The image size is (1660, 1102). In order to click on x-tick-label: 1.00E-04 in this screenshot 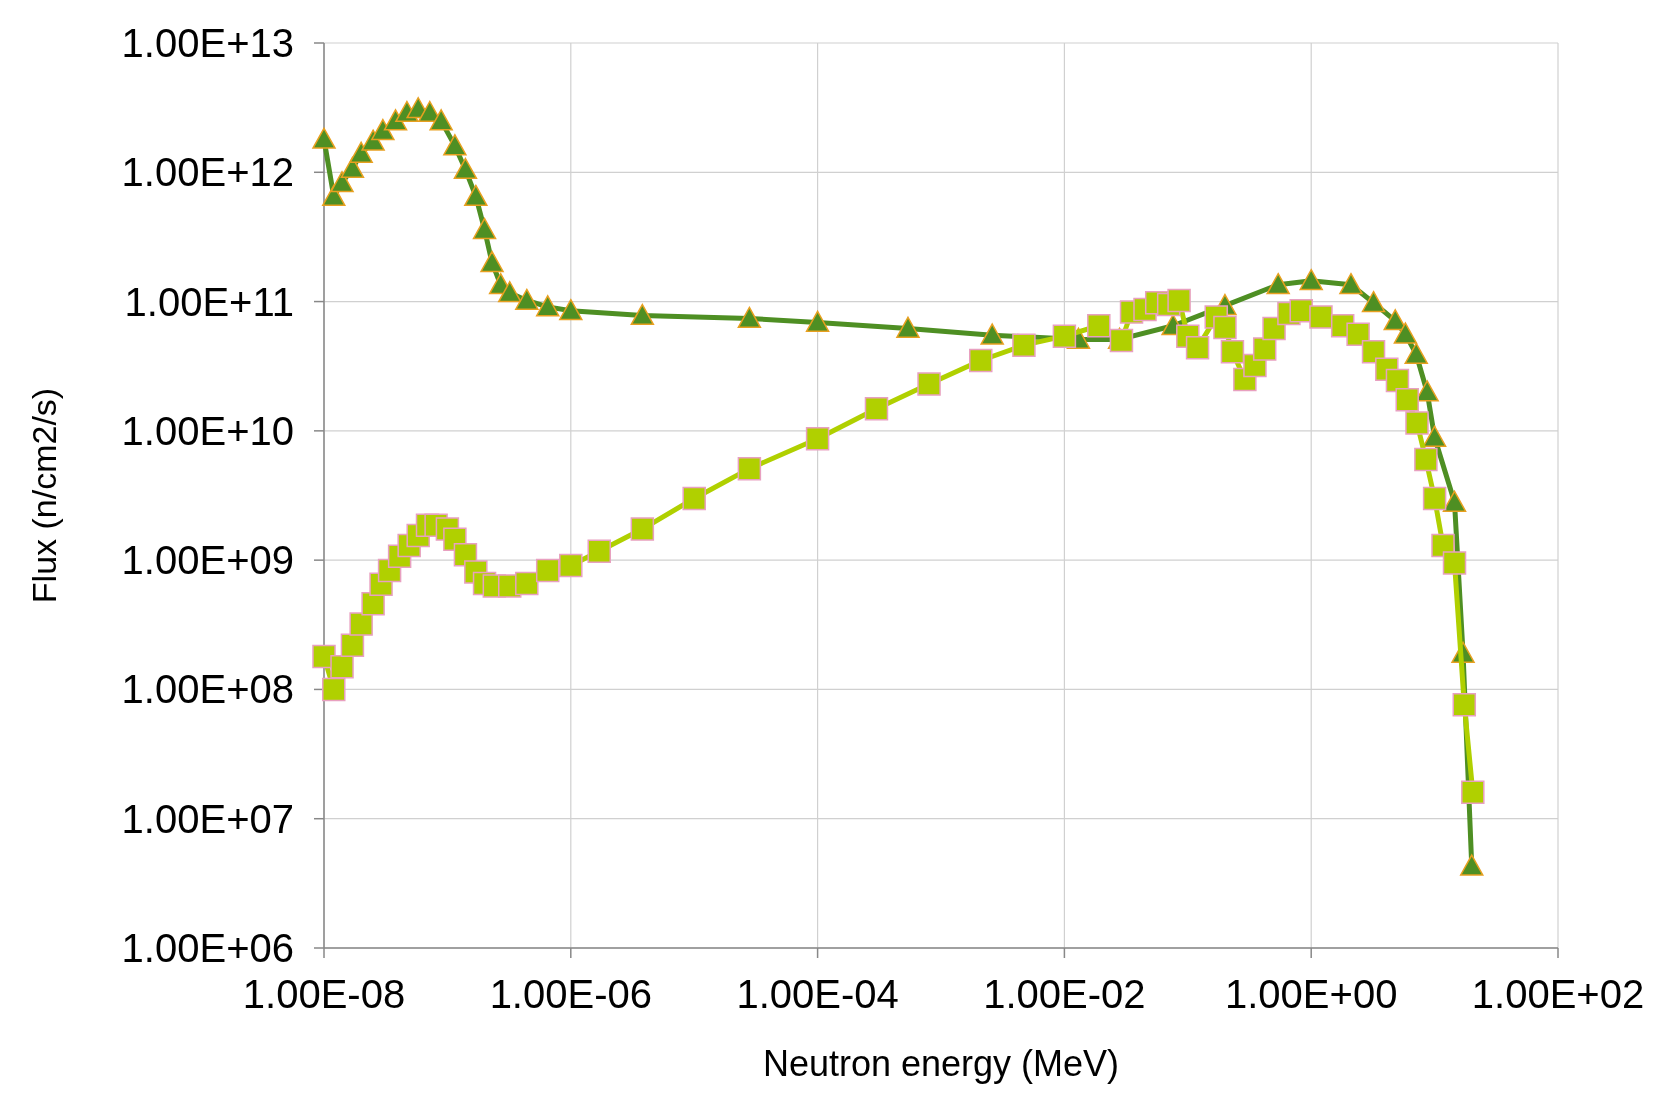, I will do `click(817, 994)`.